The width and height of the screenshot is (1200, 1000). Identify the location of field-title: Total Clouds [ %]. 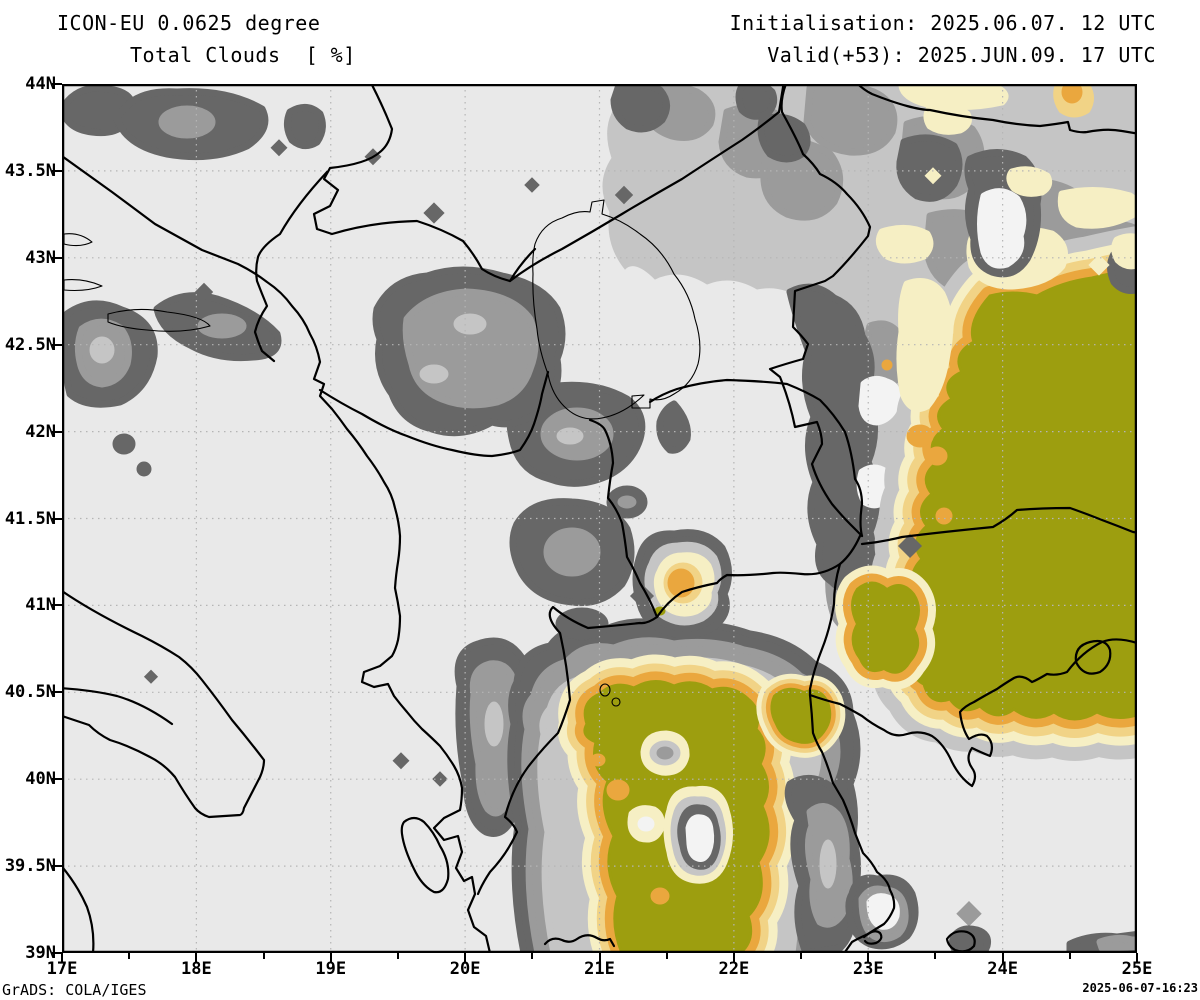
(243, 55).